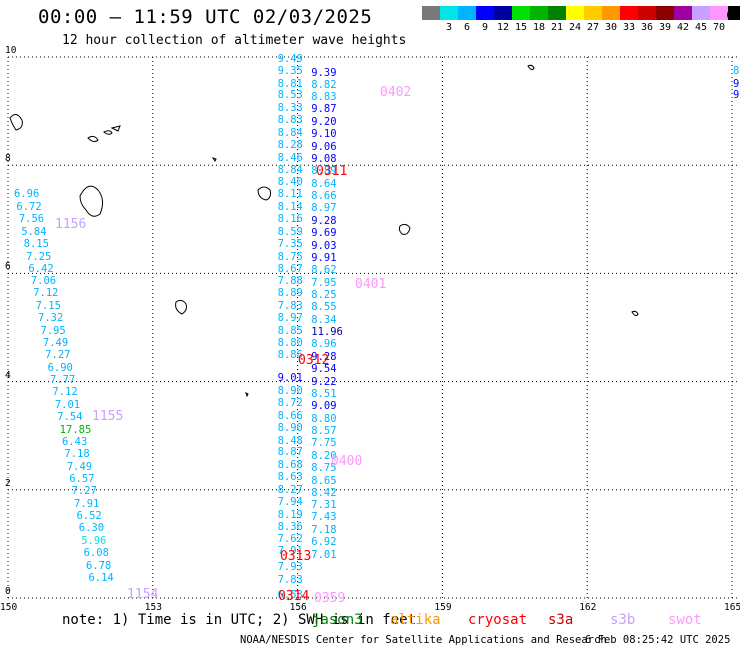 The image size is (740, 650). I want to click on wave-height-value: 9.91, so click(324, 257).